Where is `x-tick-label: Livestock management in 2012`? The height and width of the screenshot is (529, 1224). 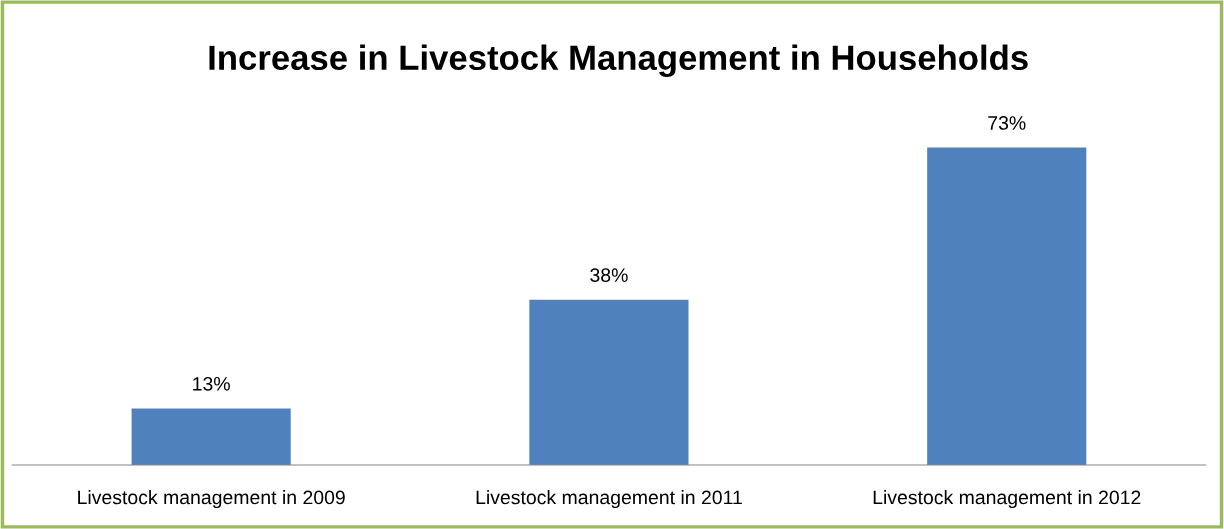 x-tick-label: Livestock management in 2012 is located at coordinates (1007, 499).